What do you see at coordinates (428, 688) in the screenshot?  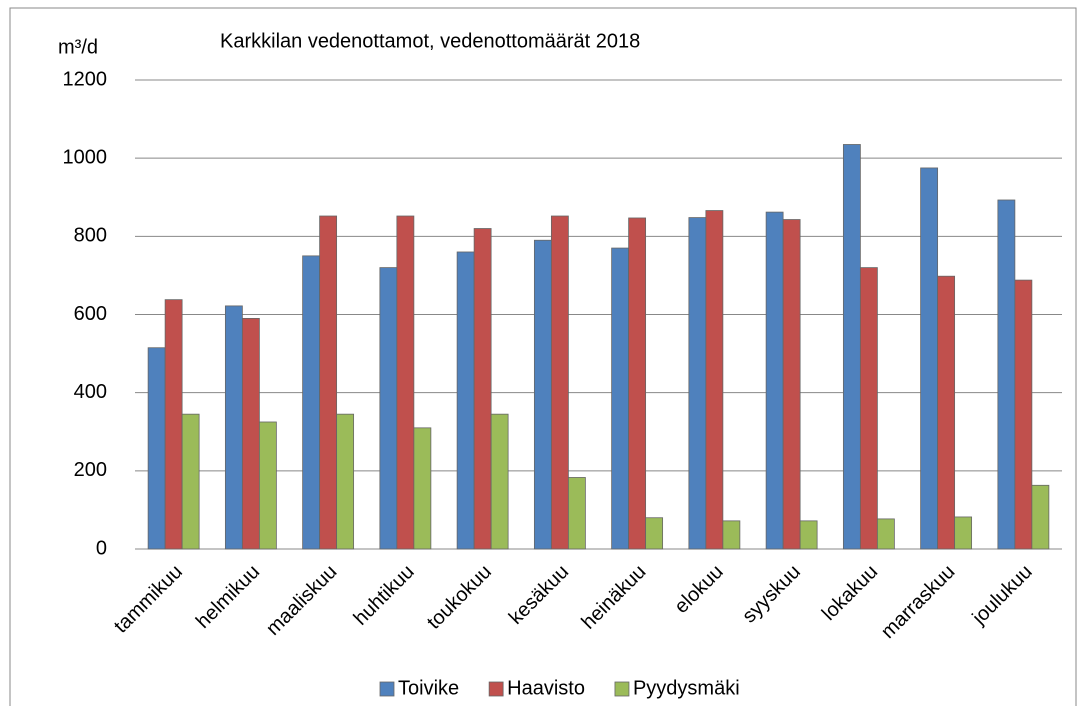 I see `legend-label: Toivike` at bounding box center [428, 688].